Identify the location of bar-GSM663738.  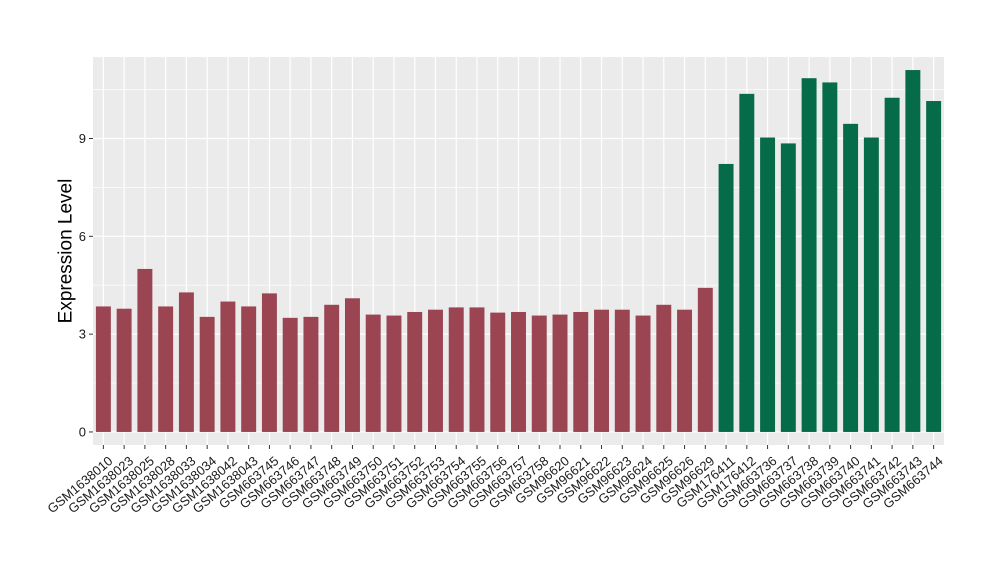
(809, 255).